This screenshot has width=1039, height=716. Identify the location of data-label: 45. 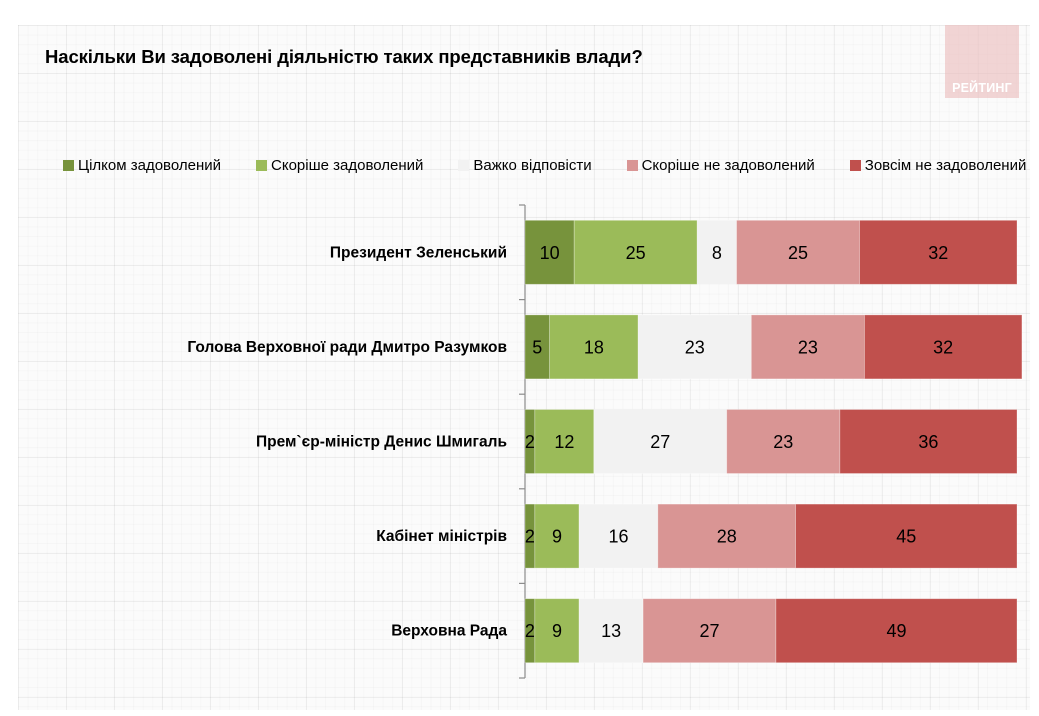
(906, 537).